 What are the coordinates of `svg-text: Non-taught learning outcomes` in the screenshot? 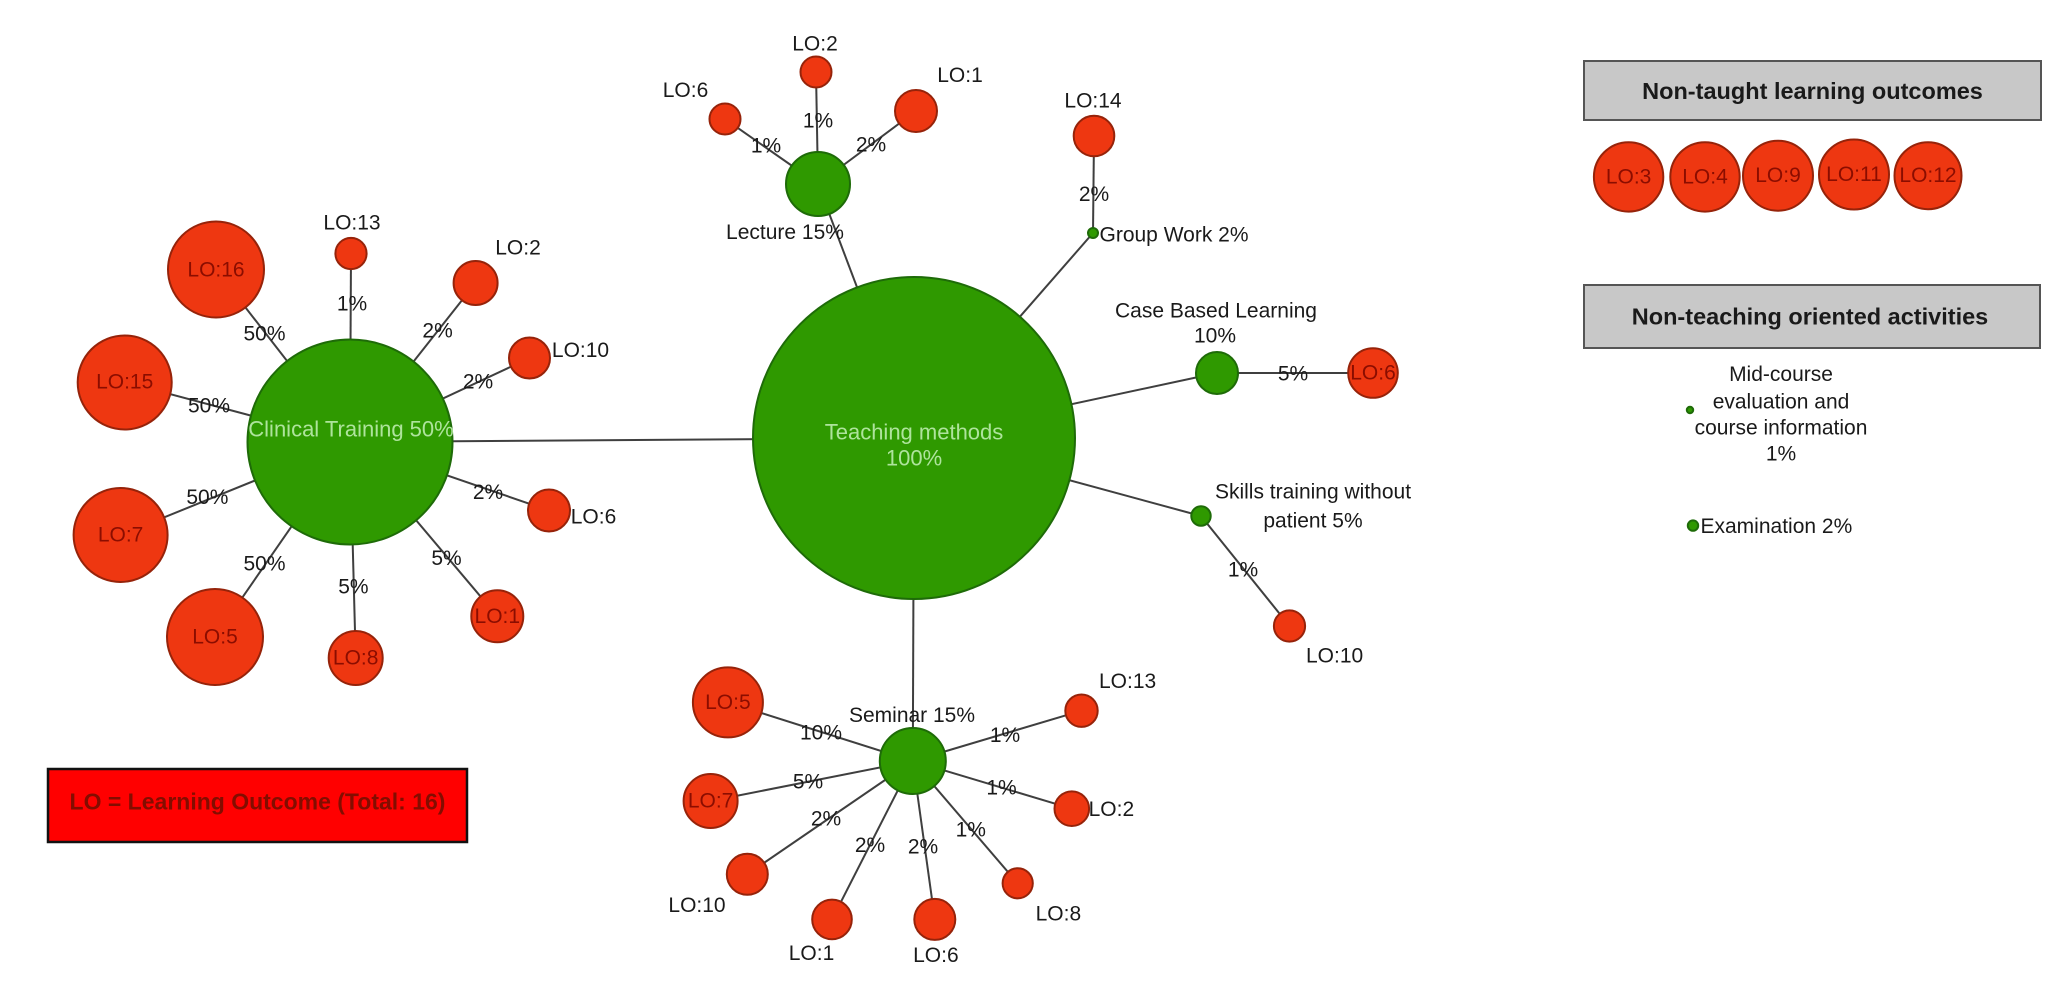 It's located at (1812, 91).